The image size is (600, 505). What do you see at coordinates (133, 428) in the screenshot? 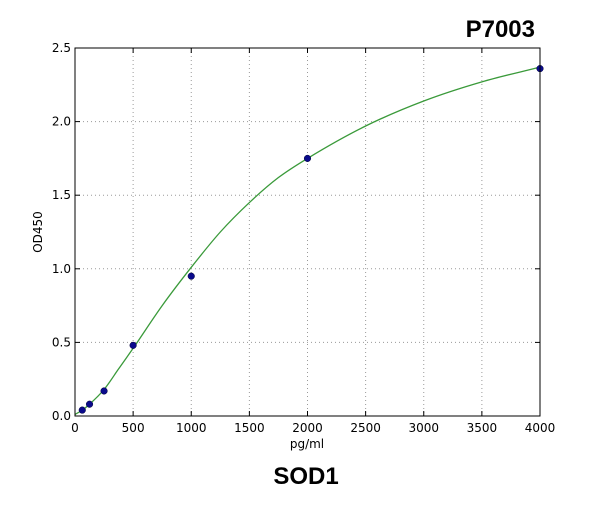
I see `x-tick-label: 500` at bounding box center [133, 428].